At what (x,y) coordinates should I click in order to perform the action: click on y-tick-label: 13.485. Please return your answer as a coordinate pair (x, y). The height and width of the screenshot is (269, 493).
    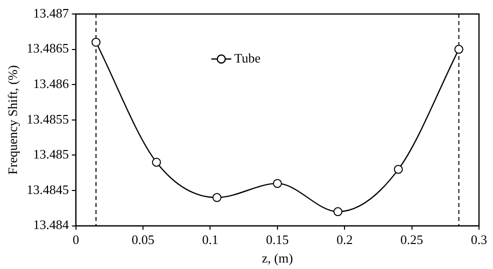
    Looking at the image, I should click on (51, 154).